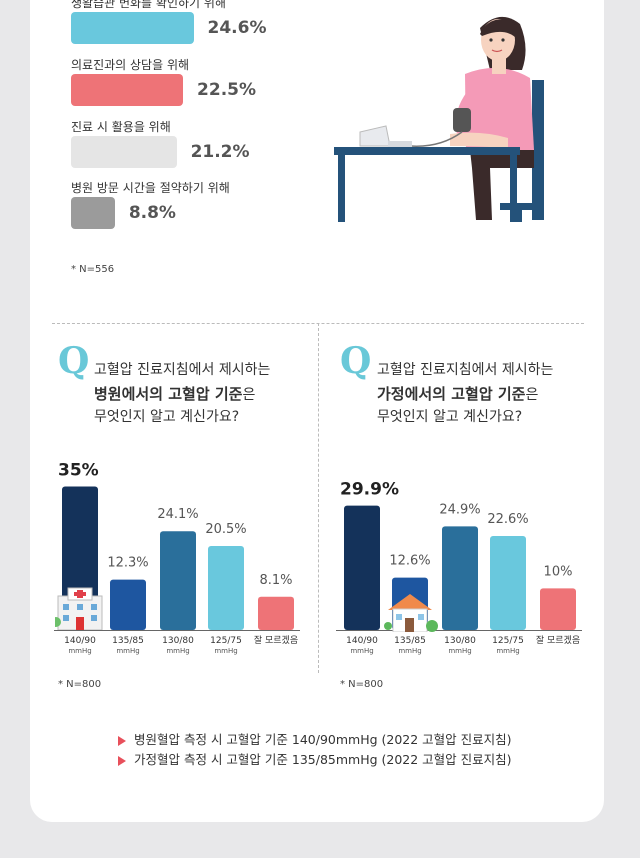 This screenshot has height=858, width=640. Describe the element at coordinates (439, 119) in the screenshot. I see `blood-pressure-illustration` at that location.